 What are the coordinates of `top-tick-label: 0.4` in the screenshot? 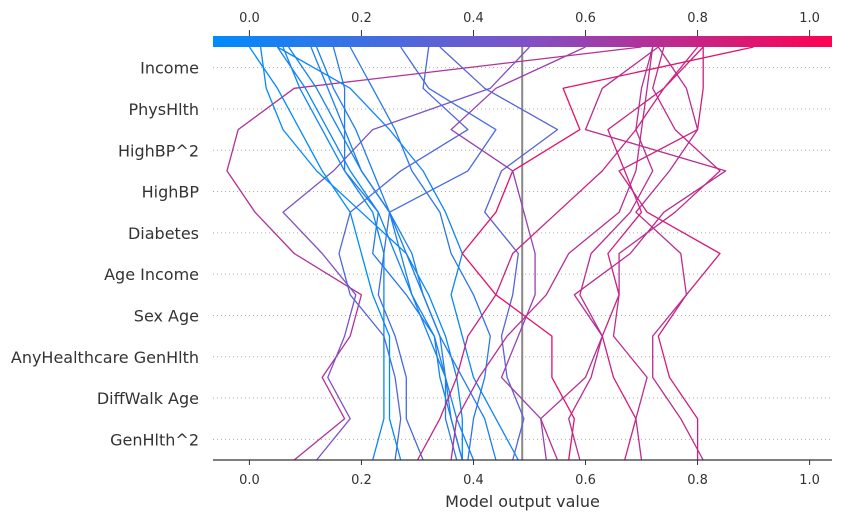 It's located at (473, 18).